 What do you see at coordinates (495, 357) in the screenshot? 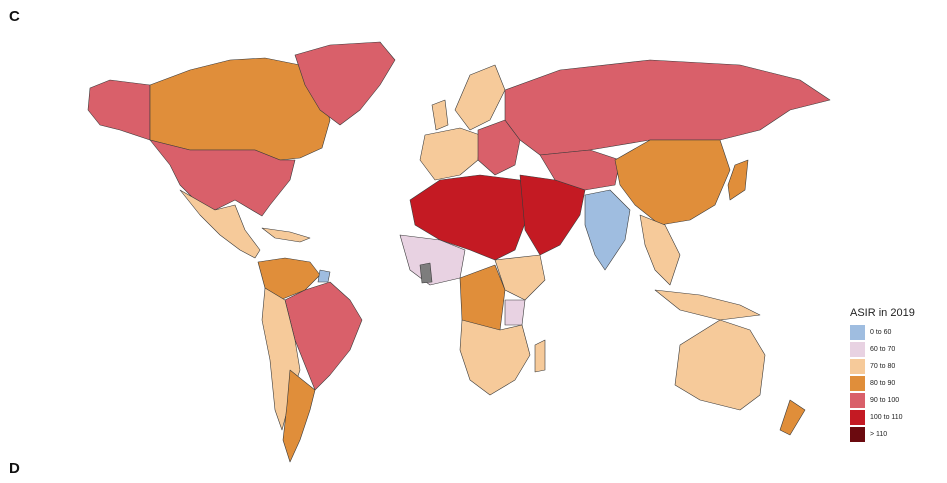
I see `region-southern-africa` at bounding box center [495, 357].